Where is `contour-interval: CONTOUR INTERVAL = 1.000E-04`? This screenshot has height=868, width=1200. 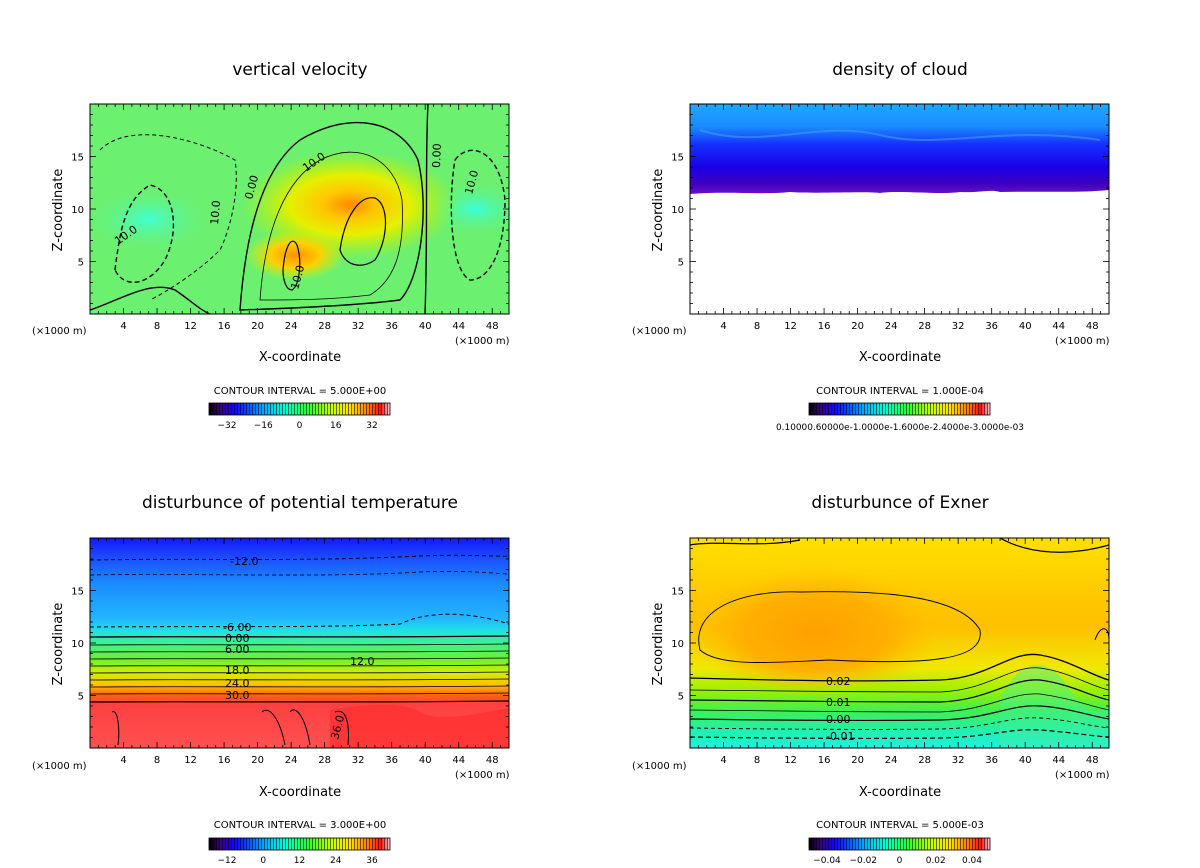 contour-interval: CONTOUR INTERVAL = 1.000E-04 is located at coordinates (900, 391).